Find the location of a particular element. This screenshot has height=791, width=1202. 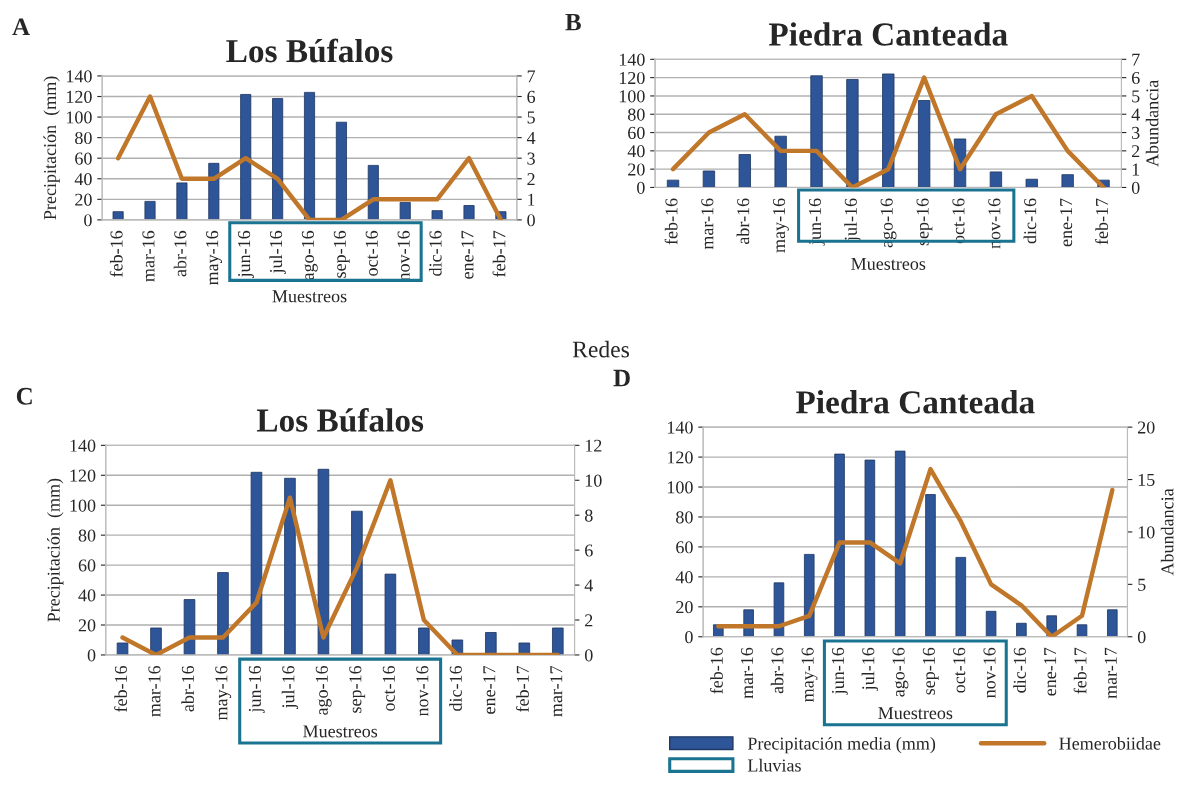

chart-title: Los Búfalos is located at coordinates (340, 419).